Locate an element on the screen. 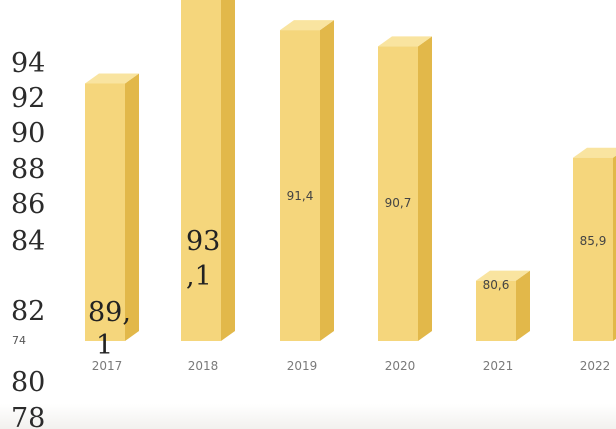  y-axis-tick-labels: 94 92 90 88 86 84 82 74 80 78 is located at coordinates (28, 238).